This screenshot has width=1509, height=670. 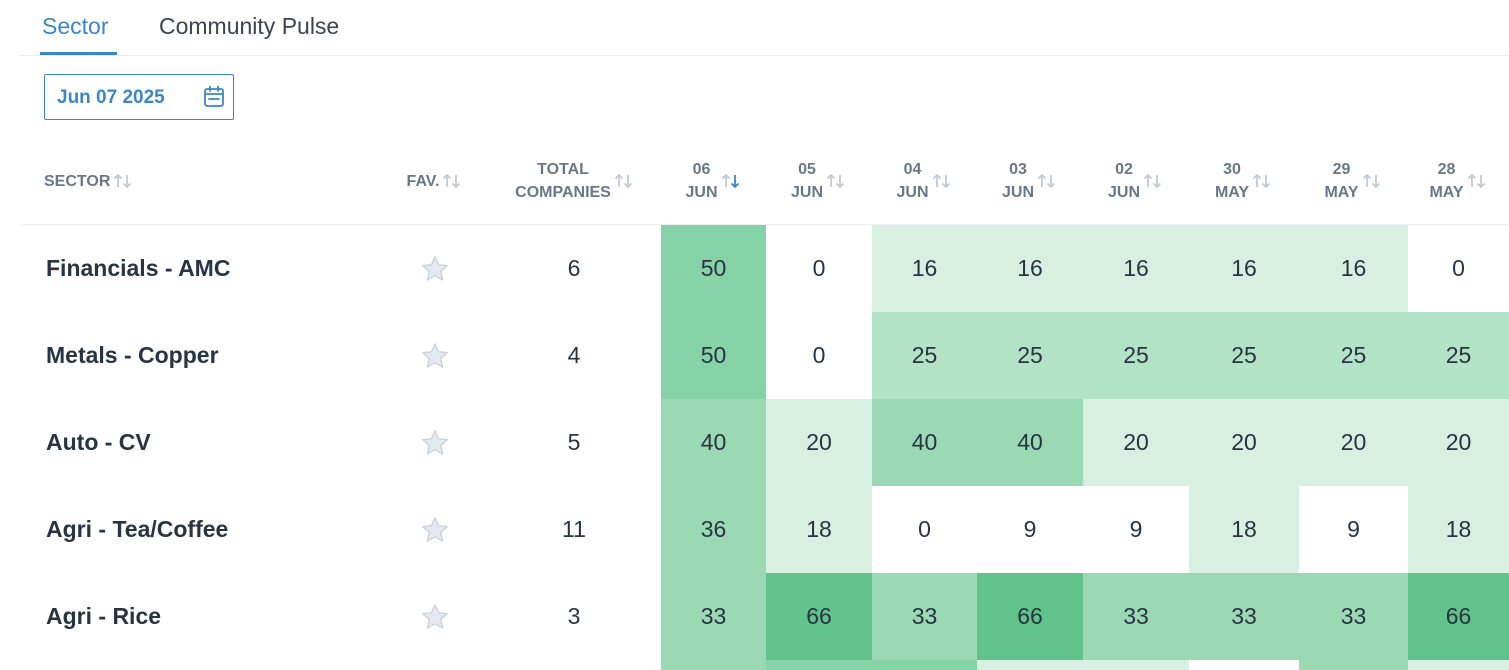 I want to click on table-row: Financials - AMC 6 50 0 16 16 16 16 16 0, so click(x=754, y=268).